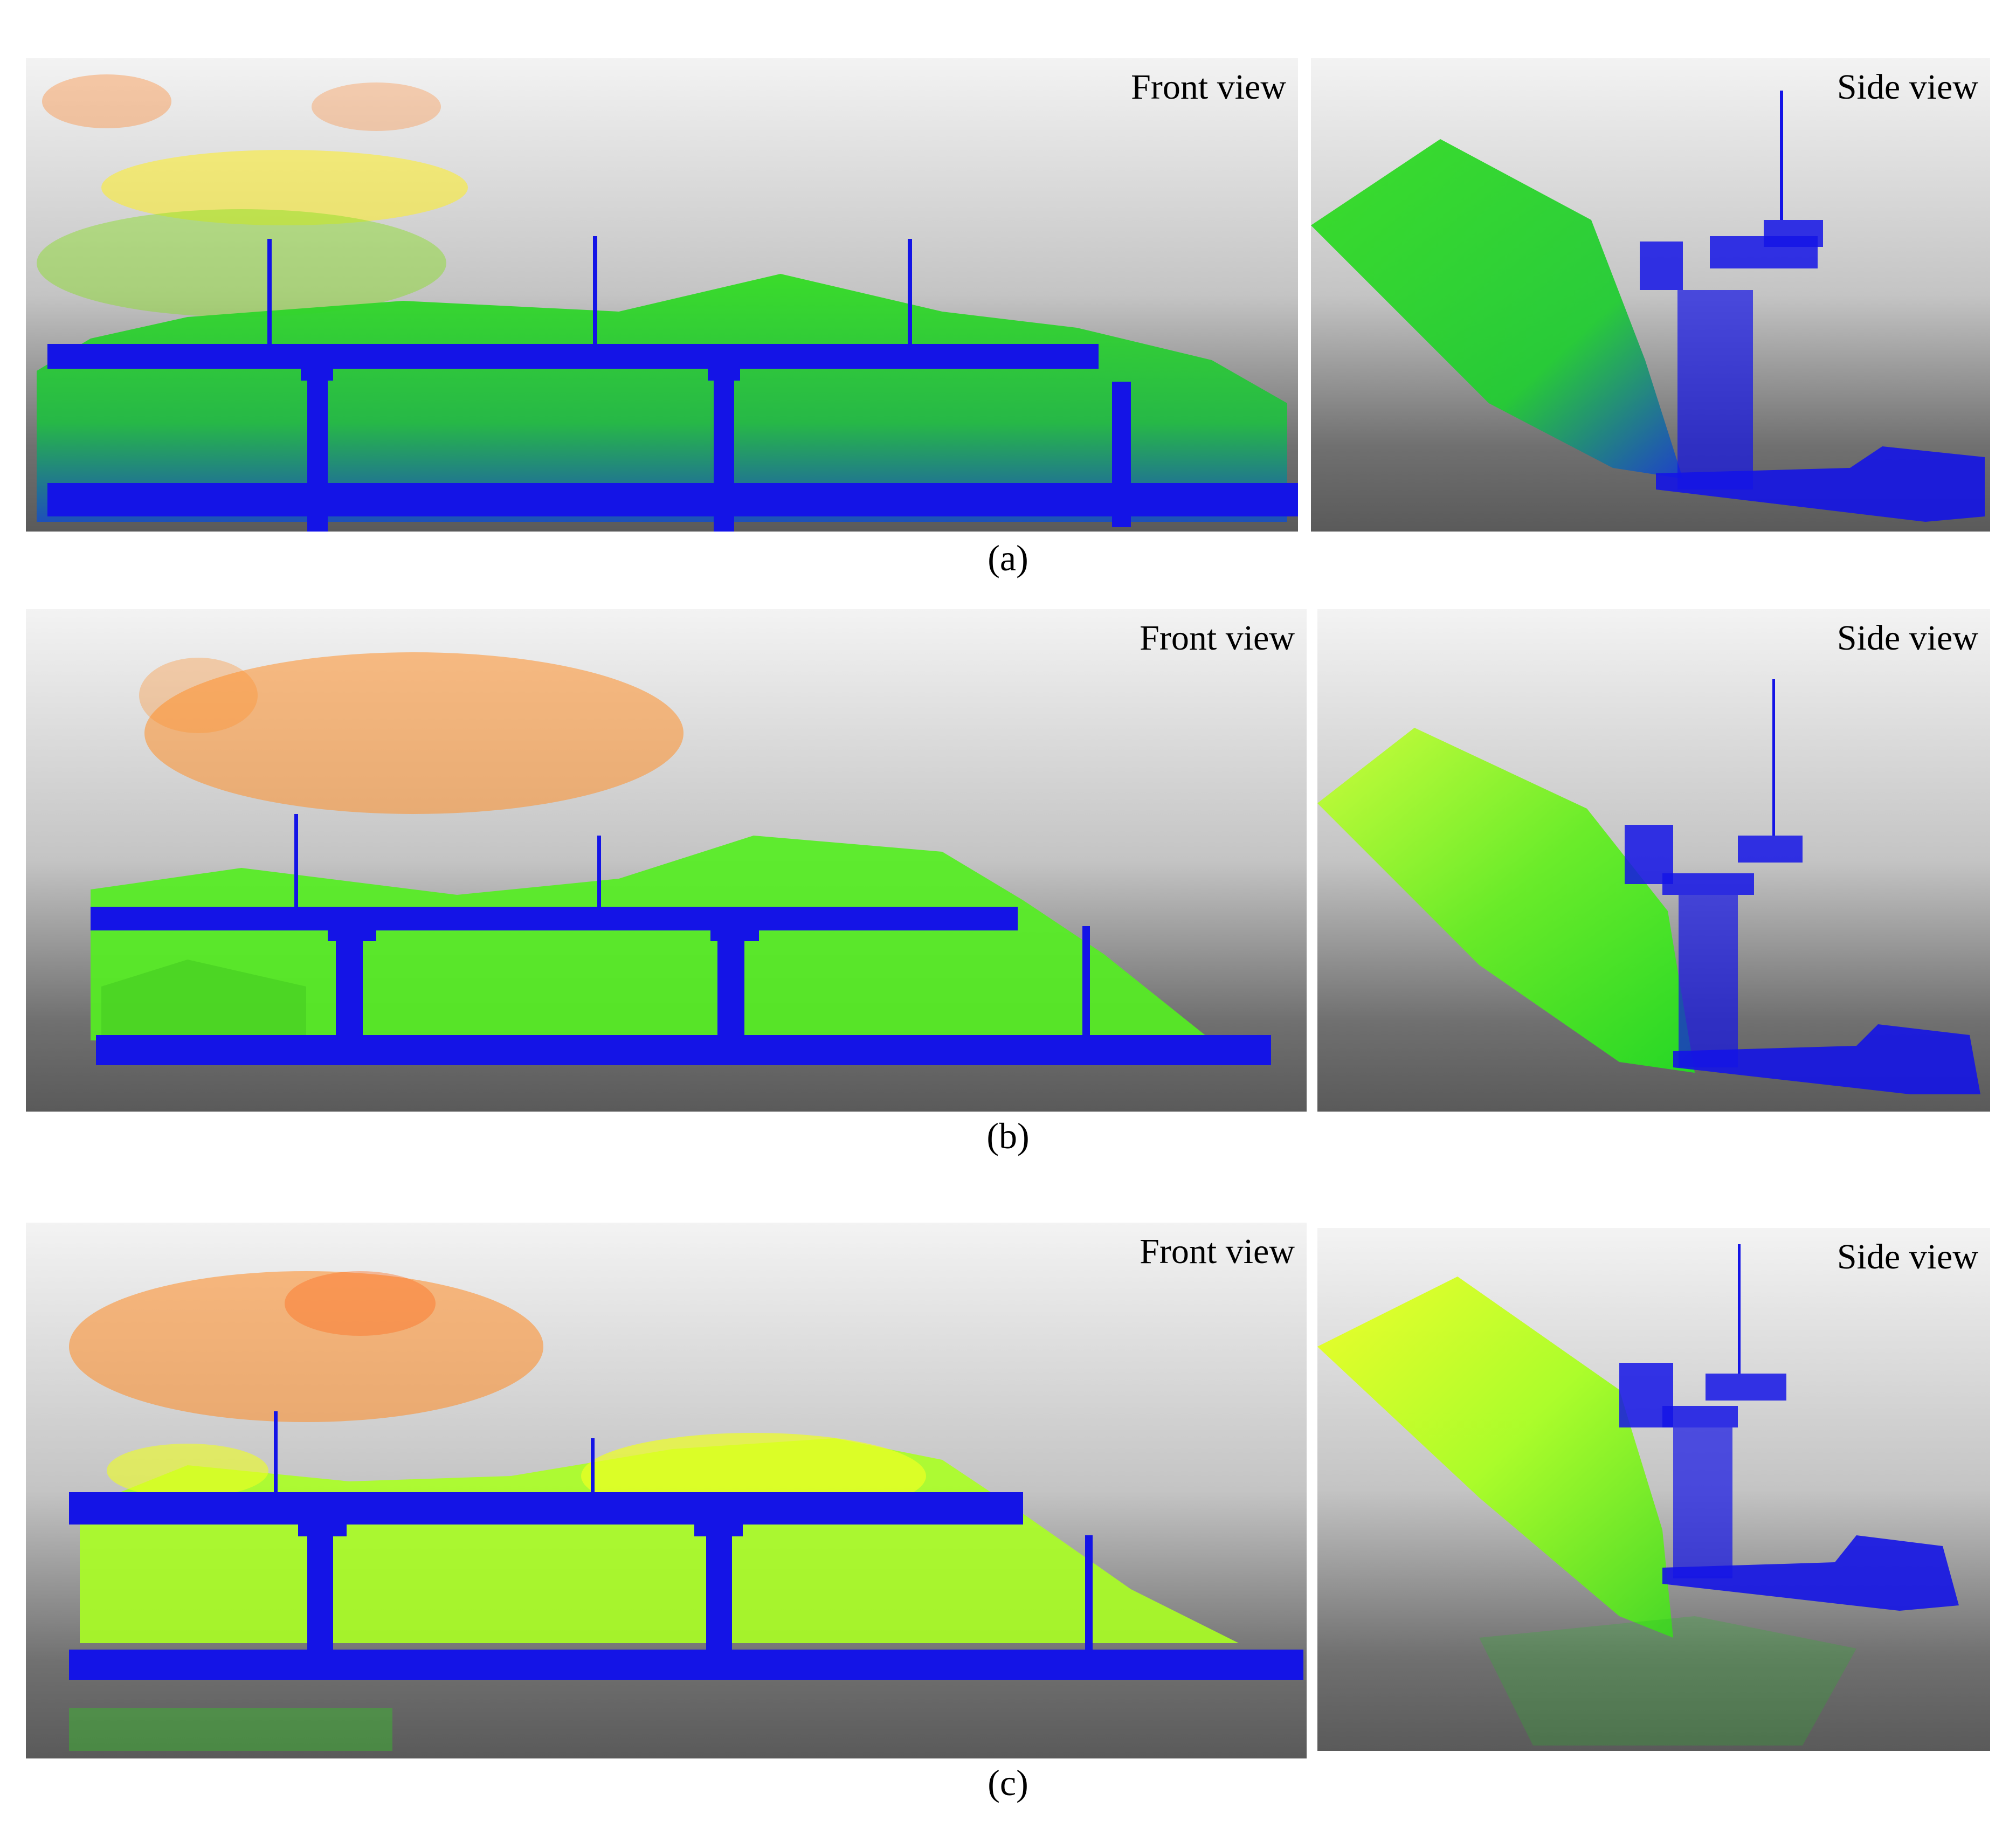  What do you see at coordinates (546, 1509) in the screenshot?
I see `bridge-deck-c` at bounding box center [546, 1509].